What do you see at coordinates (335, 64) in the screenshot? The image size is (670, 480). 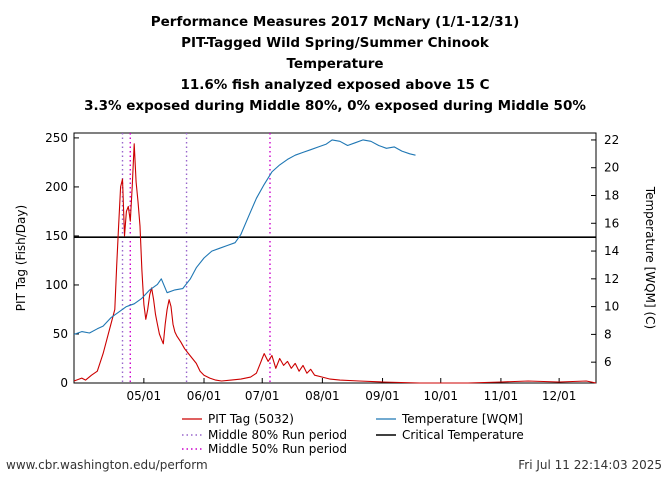 I see `title-line-3: Temperature` at bounding box center [335, 64].